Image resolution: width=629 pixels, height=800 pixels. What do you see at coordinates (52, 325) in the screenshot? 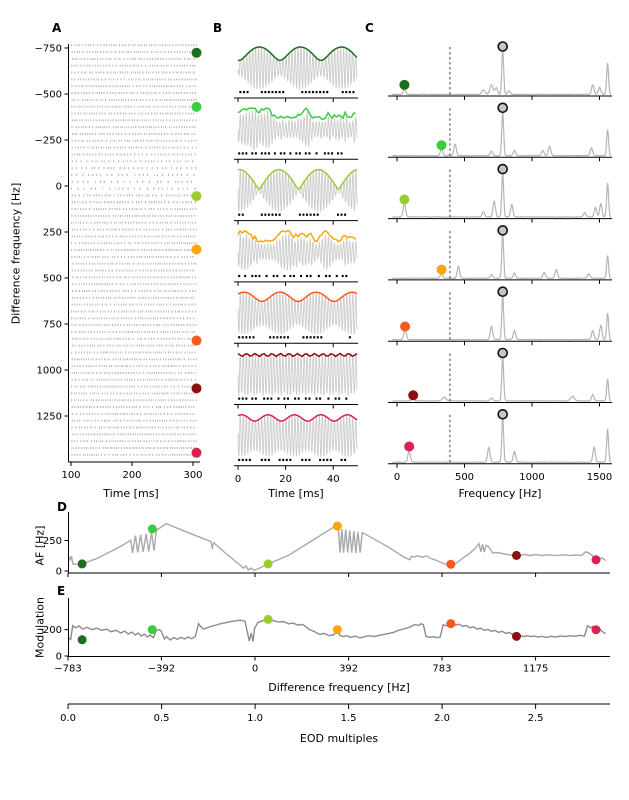
I see `panel-a-ytick-label: 750` at bounding box center [52, 325].